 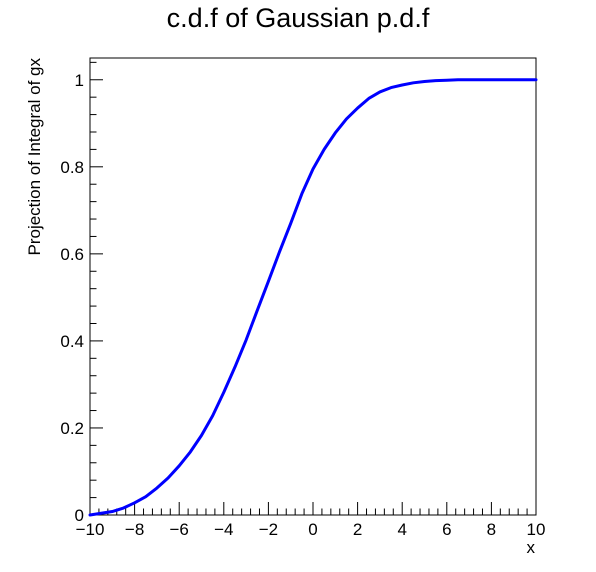 I want to click on y-minor-ticks, so click(x=93, y=280).